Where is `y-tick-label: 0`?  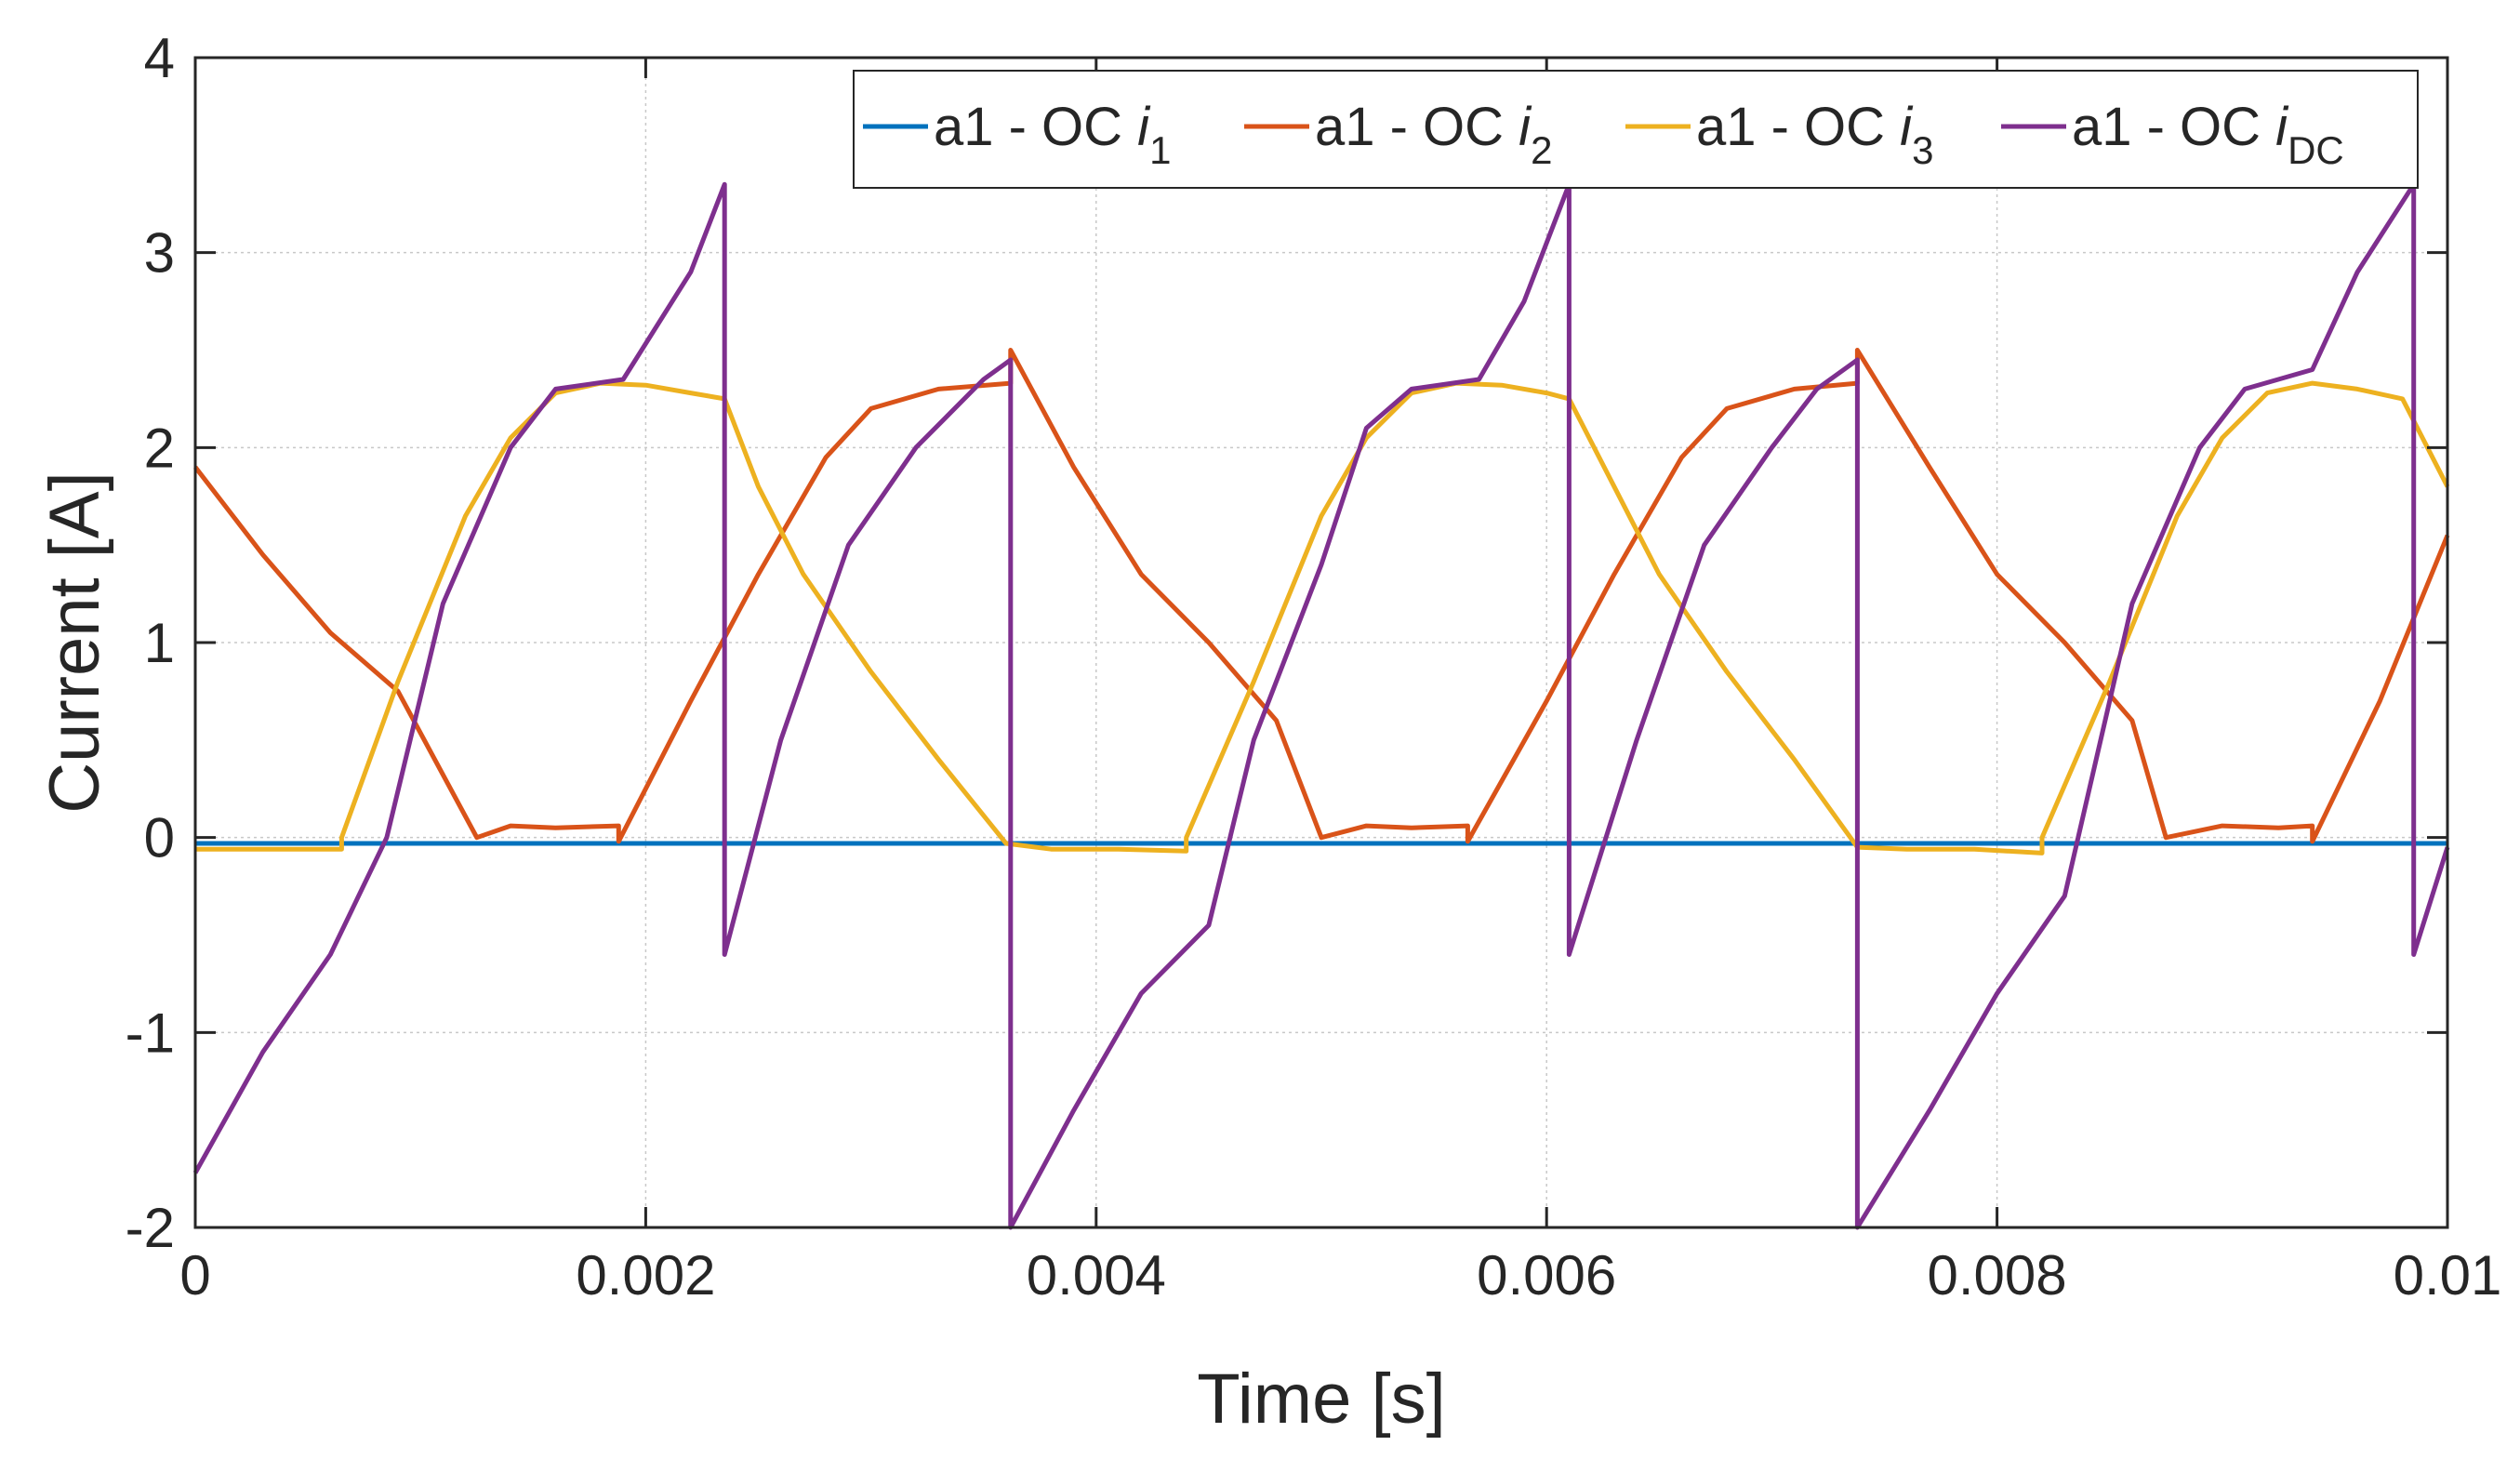 y-tick-label: 0 is located at coordinates (159, 838).